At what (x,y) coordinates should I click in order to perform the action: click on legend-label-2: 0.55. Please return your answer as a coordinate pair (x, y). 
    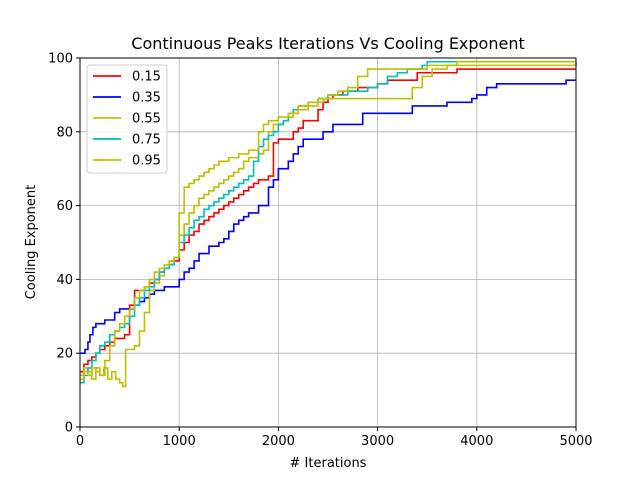
    Looking at the image, I should click on (146, 119).